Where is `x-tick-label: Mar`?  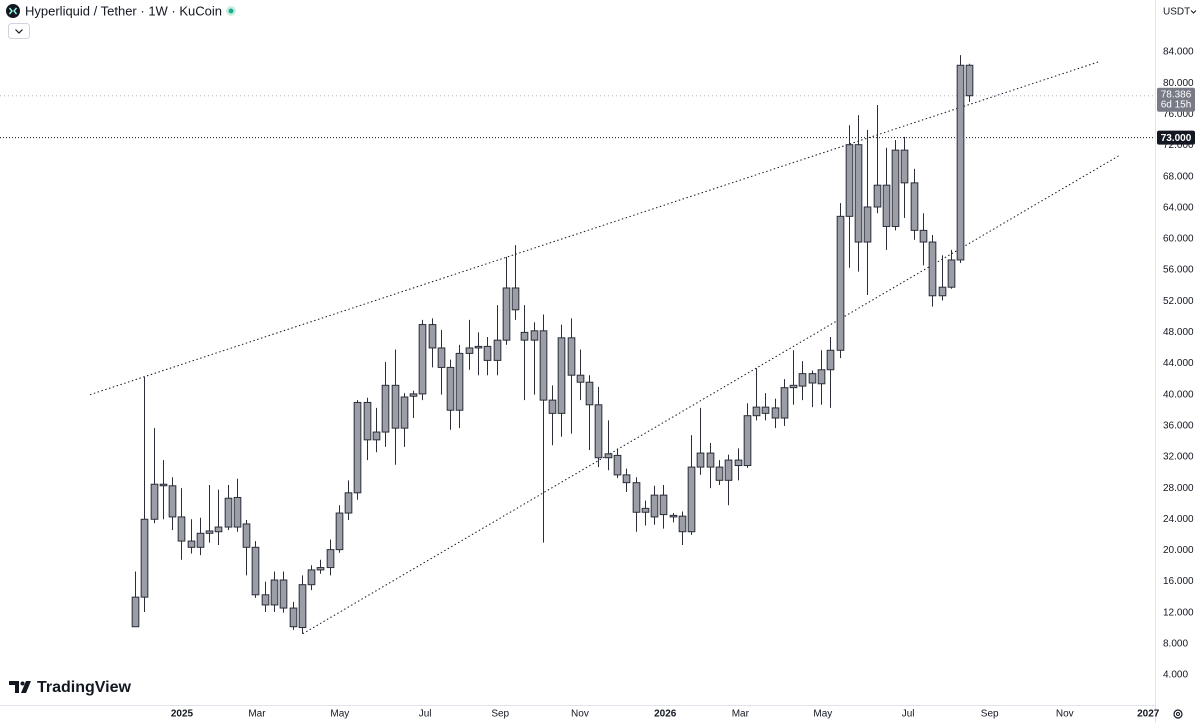 x-tick-label: Mar is located at coordinates (741, 714).